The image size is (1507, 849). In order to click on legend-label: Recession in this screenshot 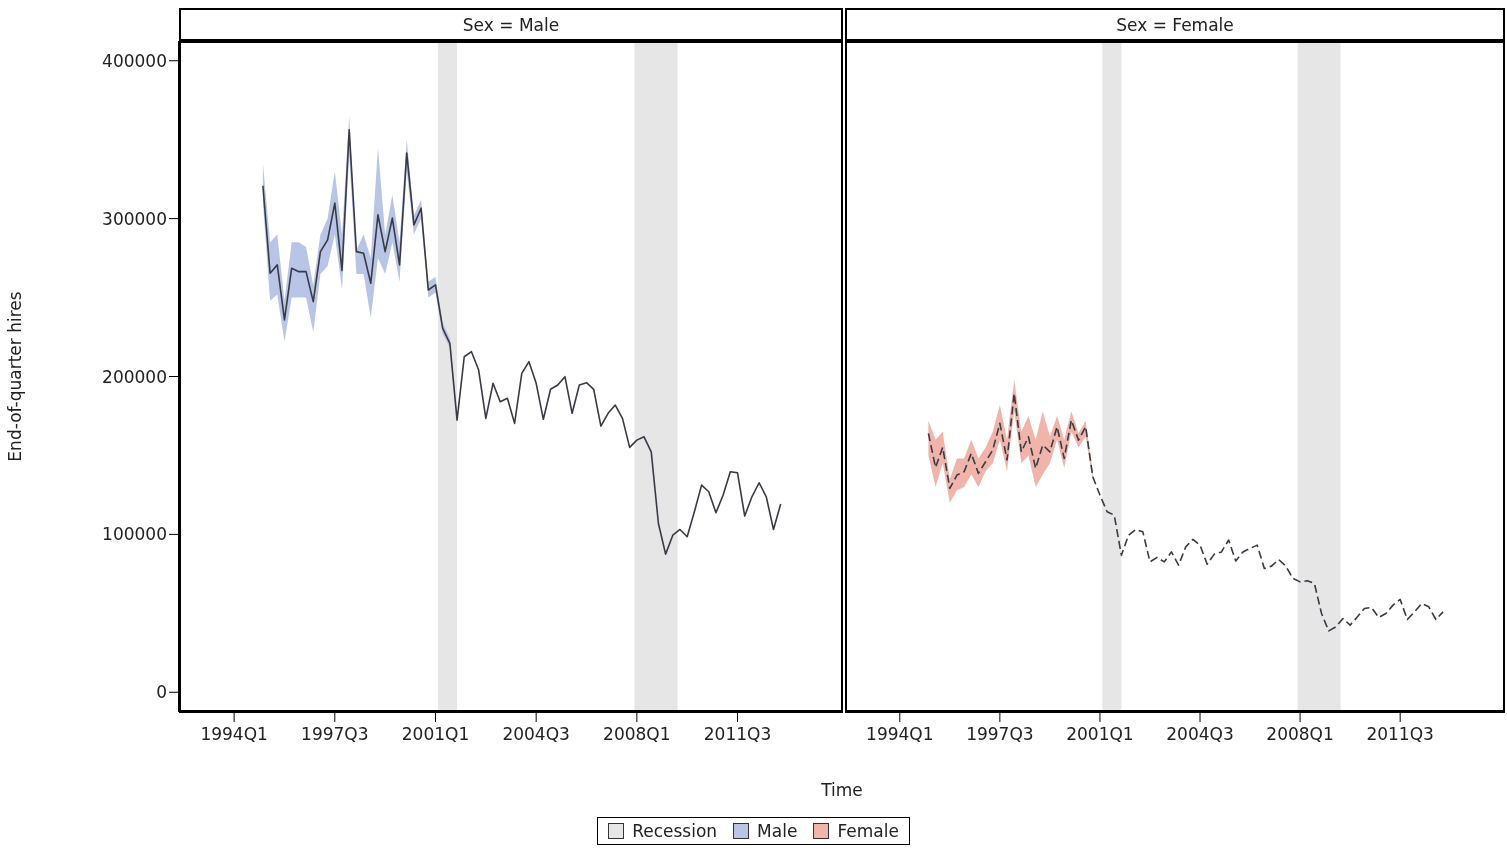, I will do `click(675, 831)`.